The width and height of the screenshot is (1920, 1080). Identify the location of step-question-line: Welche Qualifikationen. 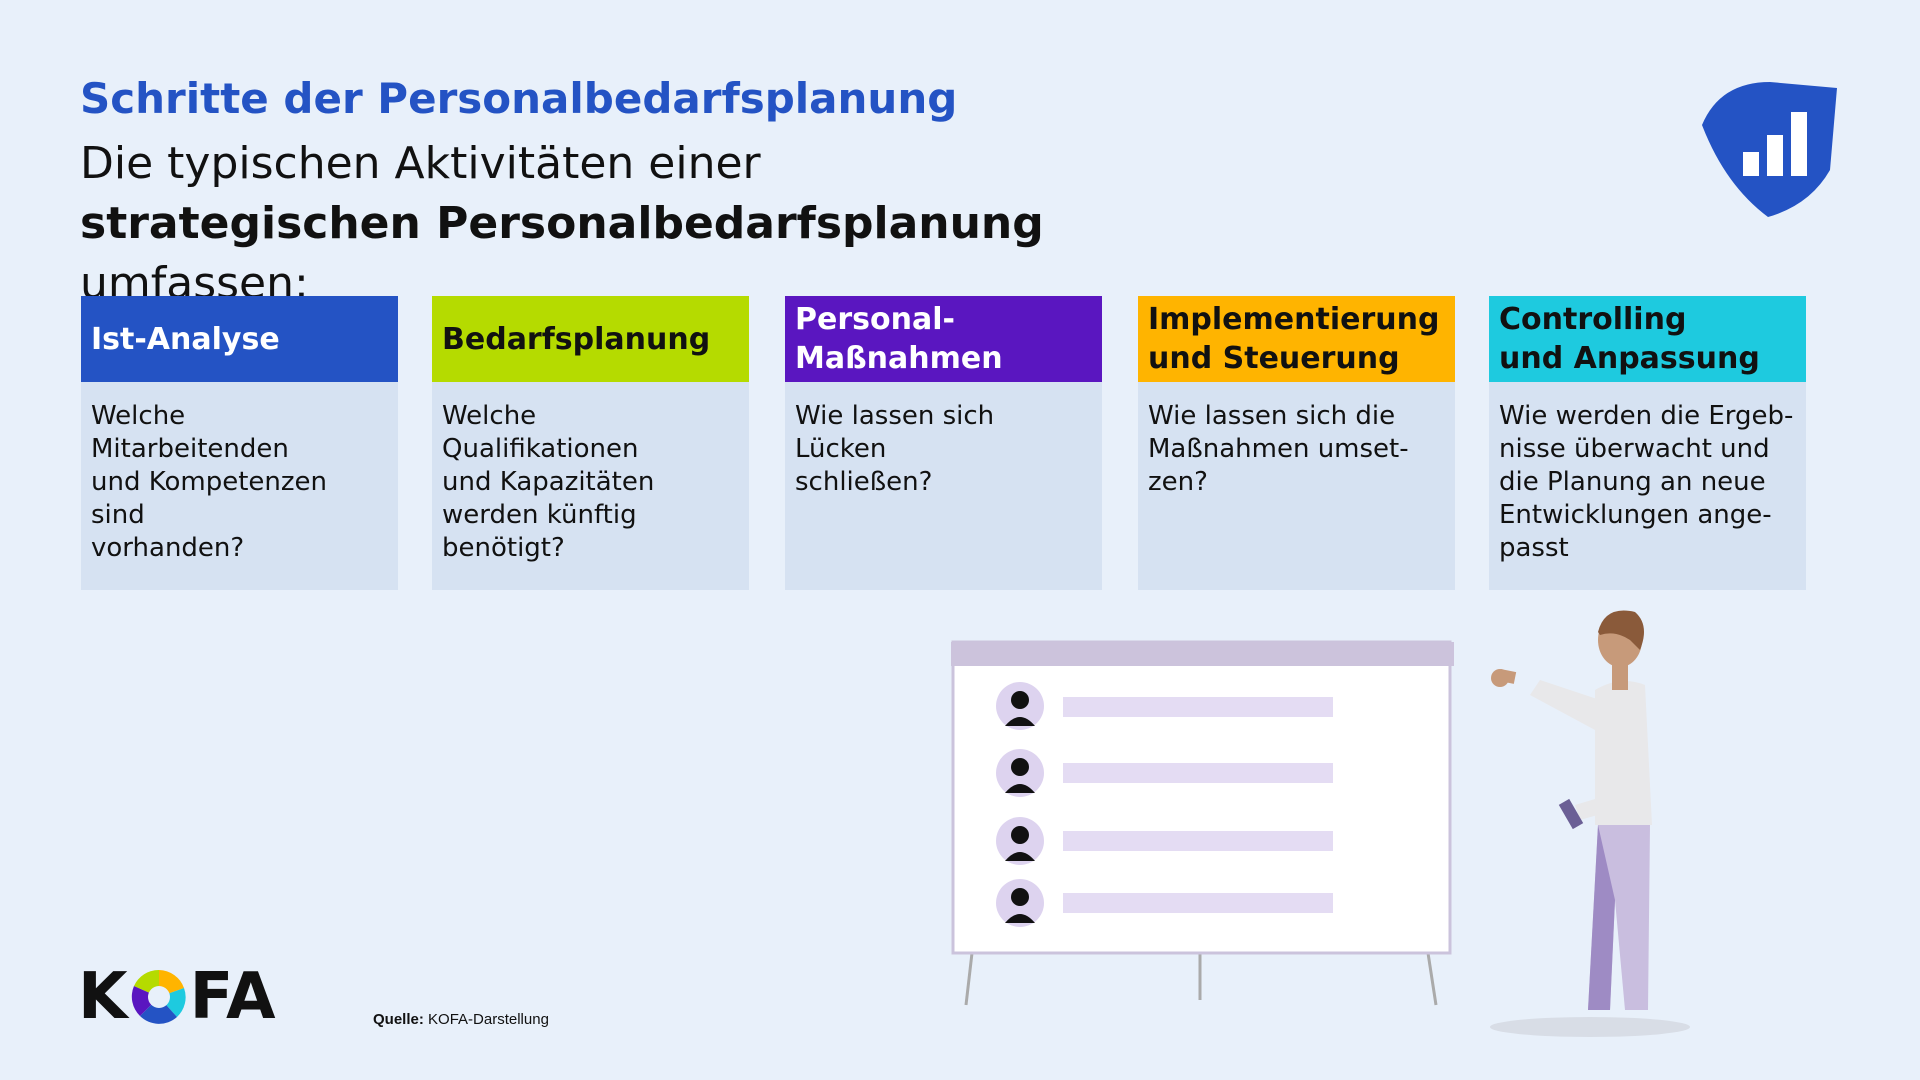
(540, 432).